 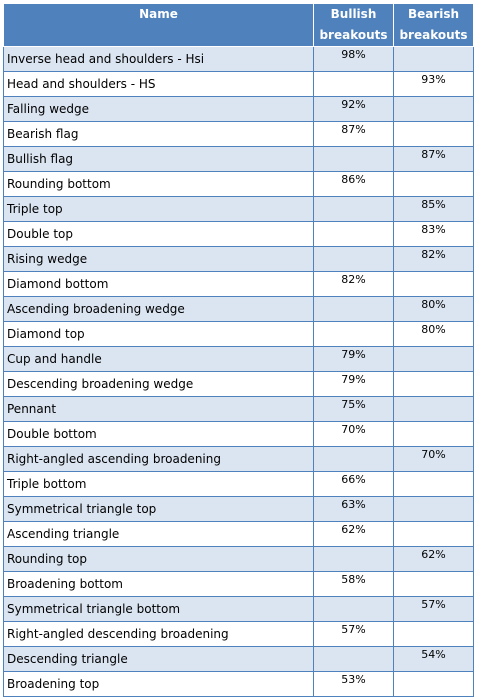 I want to click on bullish-cell: 53%, so click(x=353, y=684).